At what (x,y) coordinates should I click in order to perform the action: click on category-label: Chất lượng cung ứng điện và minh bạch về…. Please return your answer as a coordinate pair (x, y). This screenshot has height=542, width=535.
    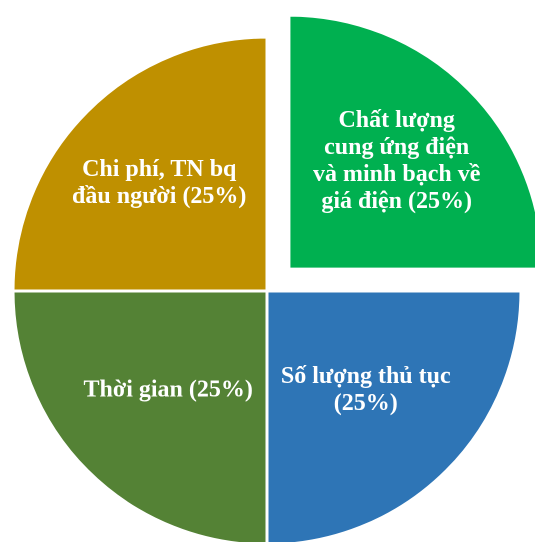
    Looking at the image, I should click on (396, 161).